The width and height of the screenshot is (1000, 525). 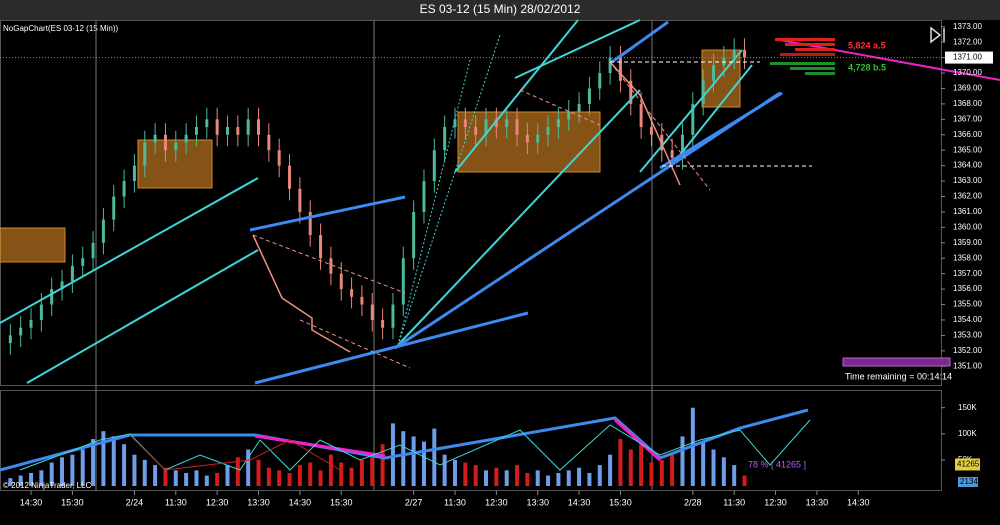 I want to click on y2-tick-label: 100K, so click(x=967, y=433).